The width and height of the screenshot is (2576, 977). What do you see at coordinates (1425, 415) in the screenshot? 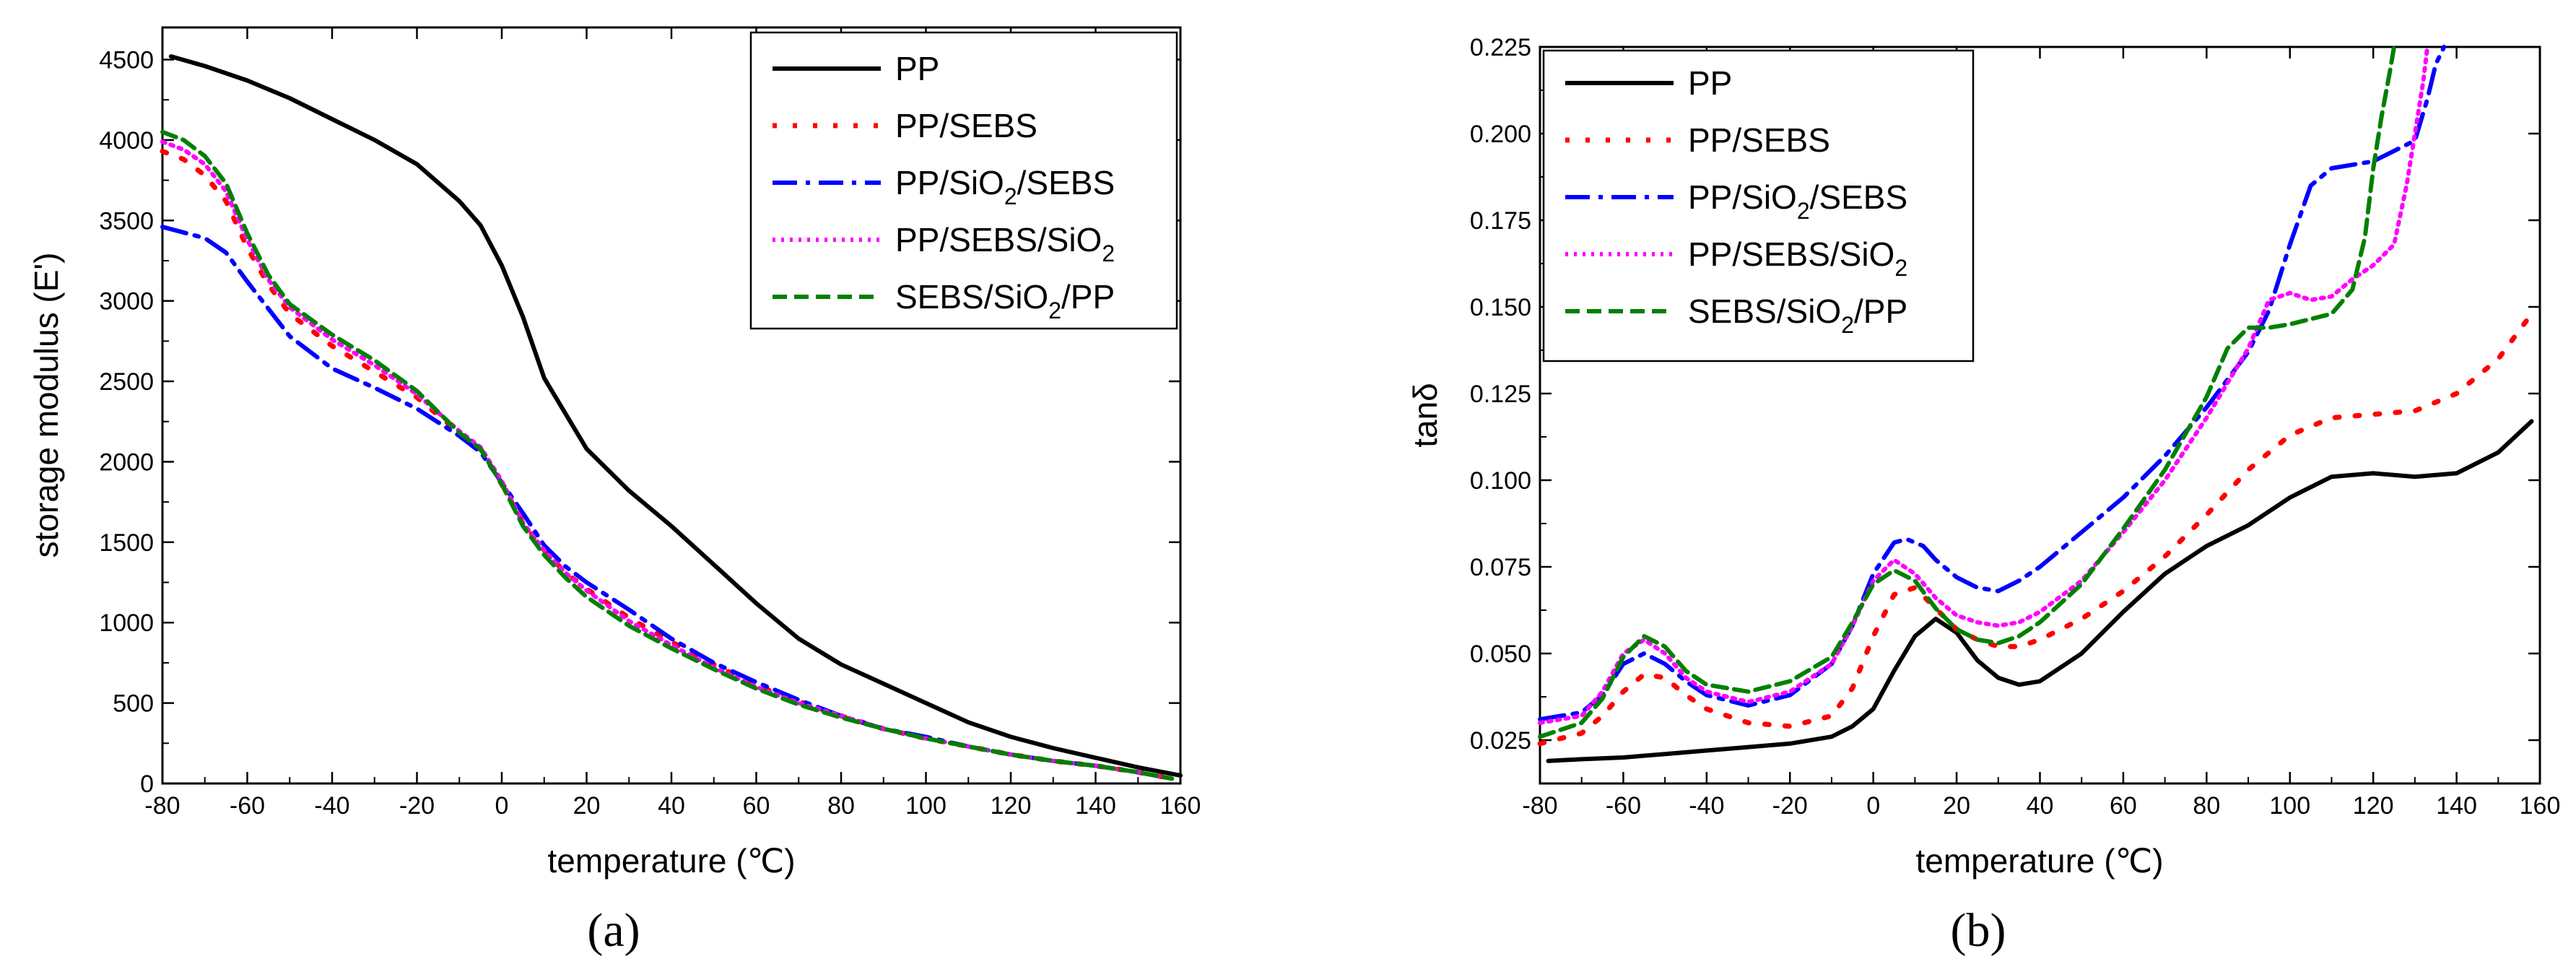
I see `y-axis-title: tanδ` at bounding box center [1425, 415].